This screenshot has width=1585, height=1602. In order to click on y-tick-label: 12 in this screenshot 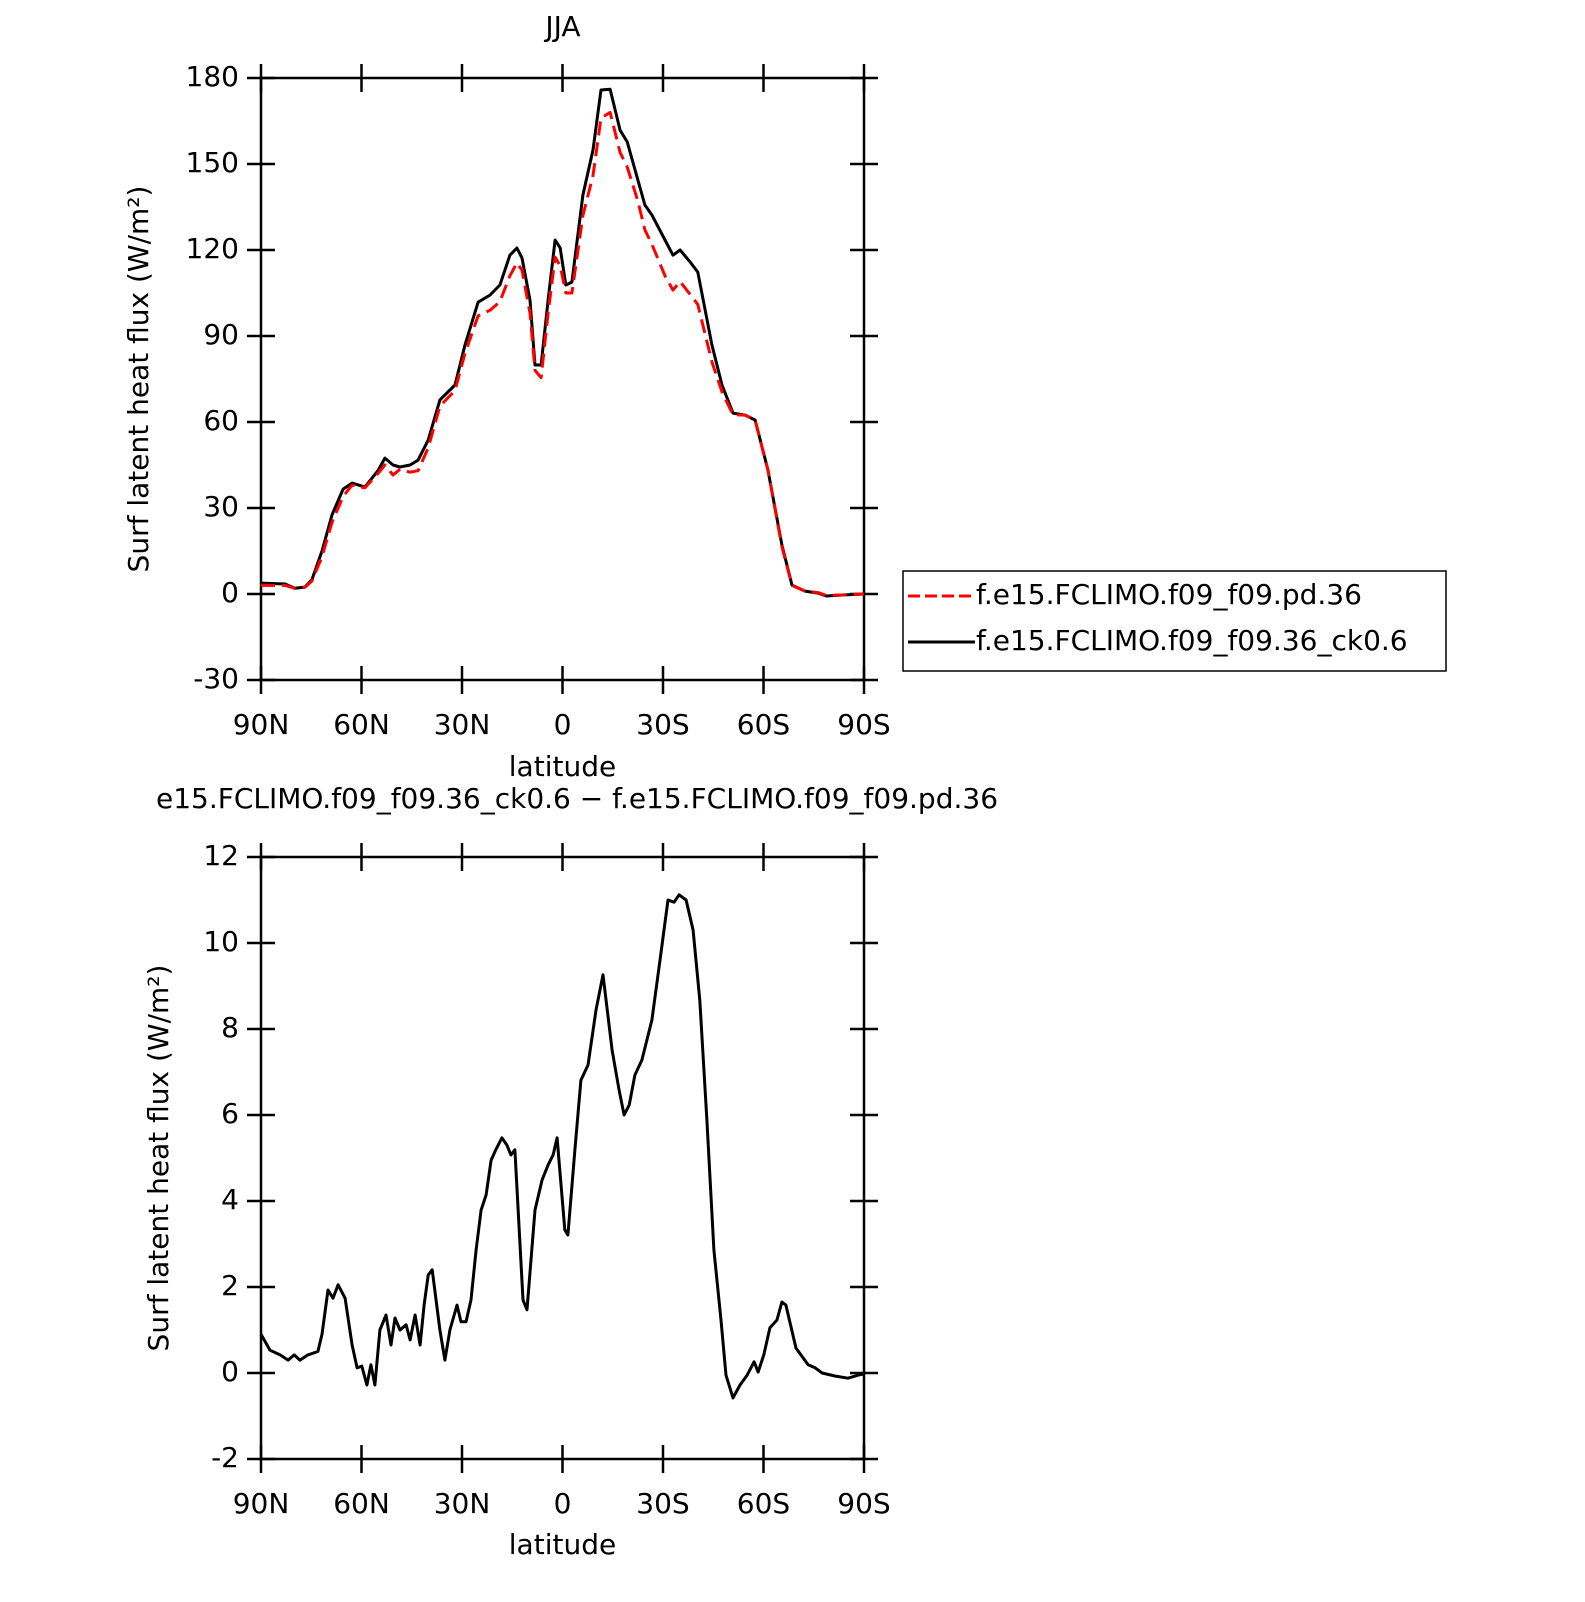, I will do `click(221, 855)`.